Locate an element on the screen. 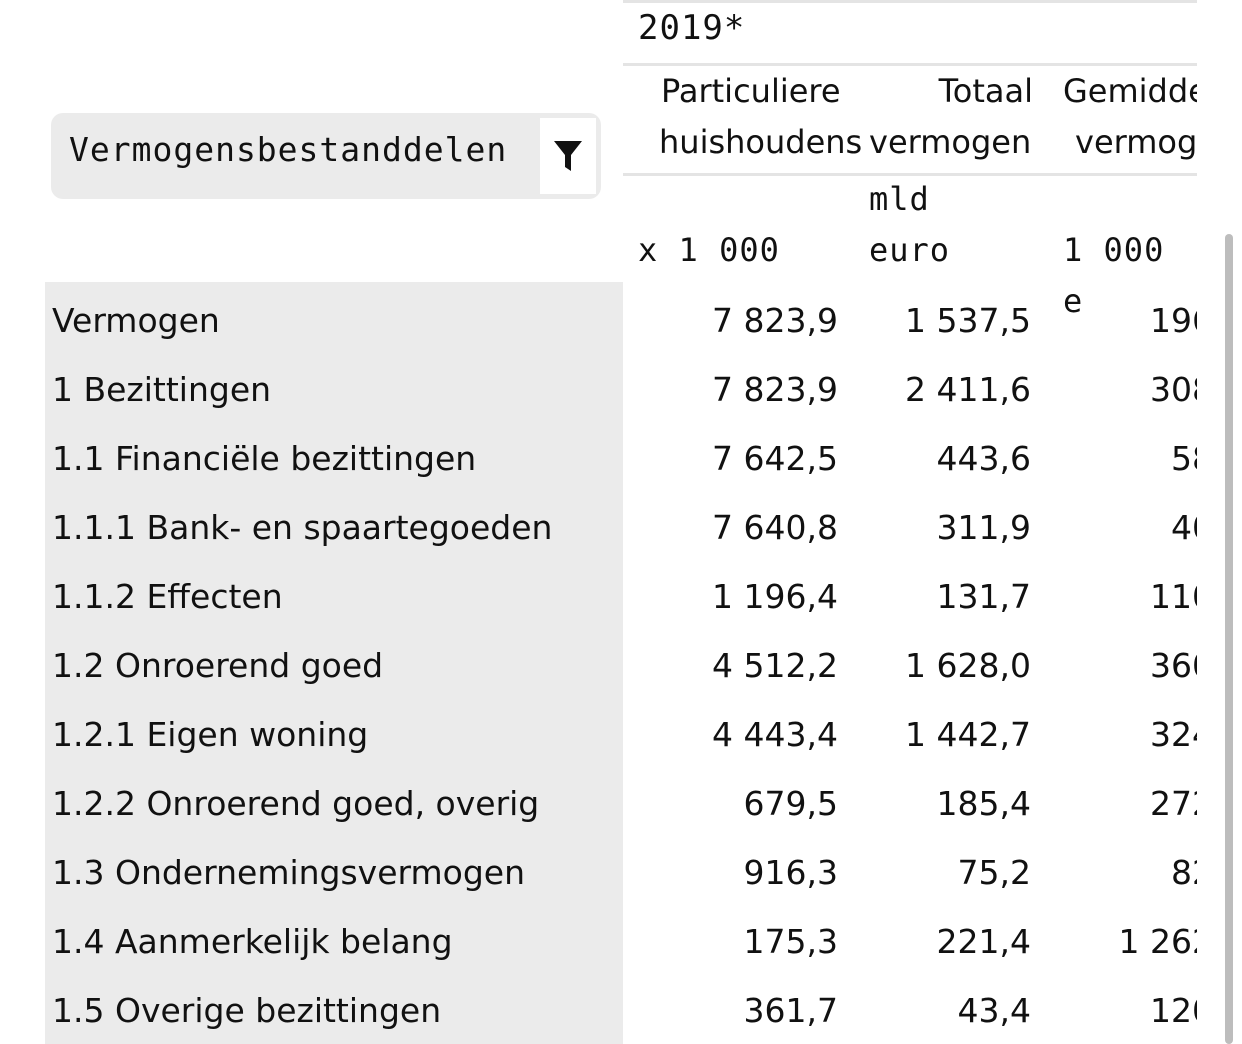 This screenshot has height=1044, width=1242. unit-households: x 1 000 is located at coordinates (709, 250).